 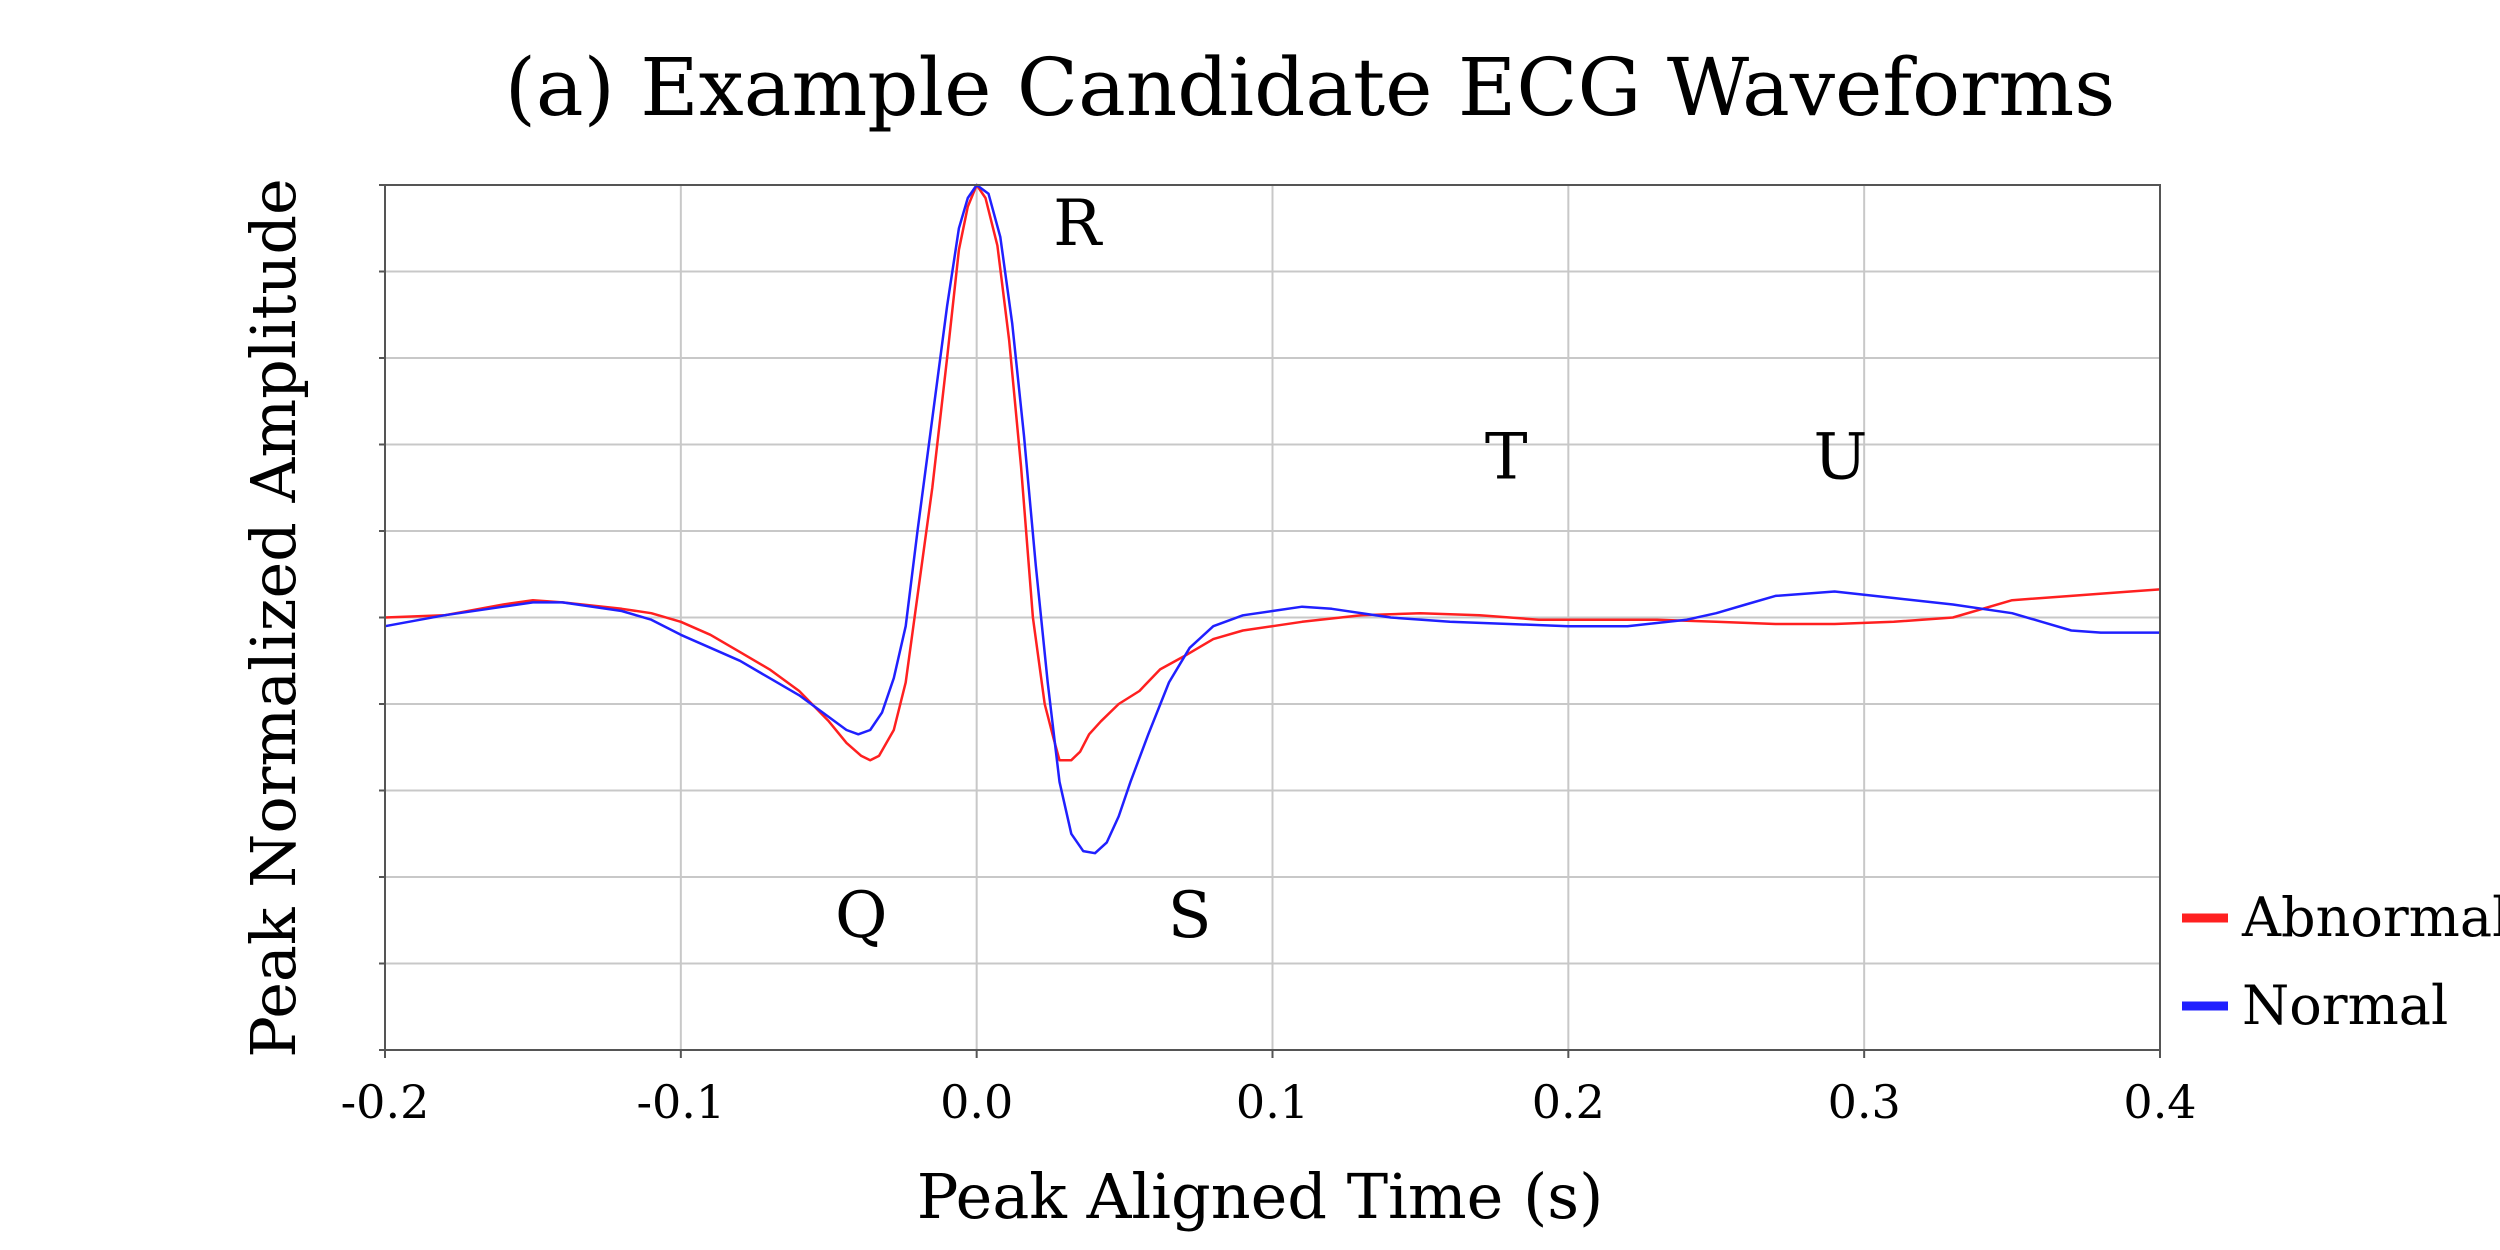 I want to click on x-tick-label: 0.4, so click(x=2159, y=1102).